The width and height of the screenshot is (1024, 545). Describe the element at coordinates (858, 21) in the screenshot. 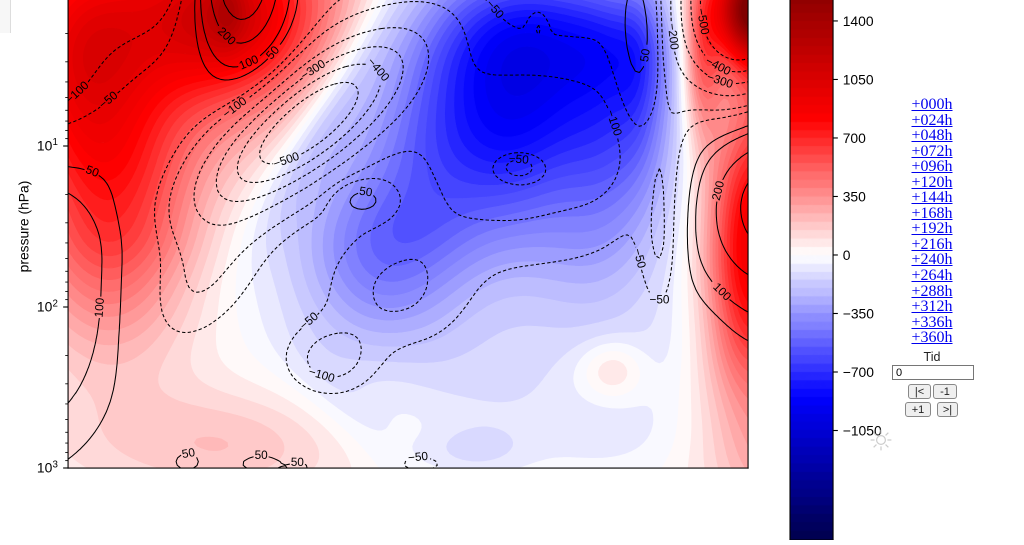

I see `svg-text: 1400` at that location.